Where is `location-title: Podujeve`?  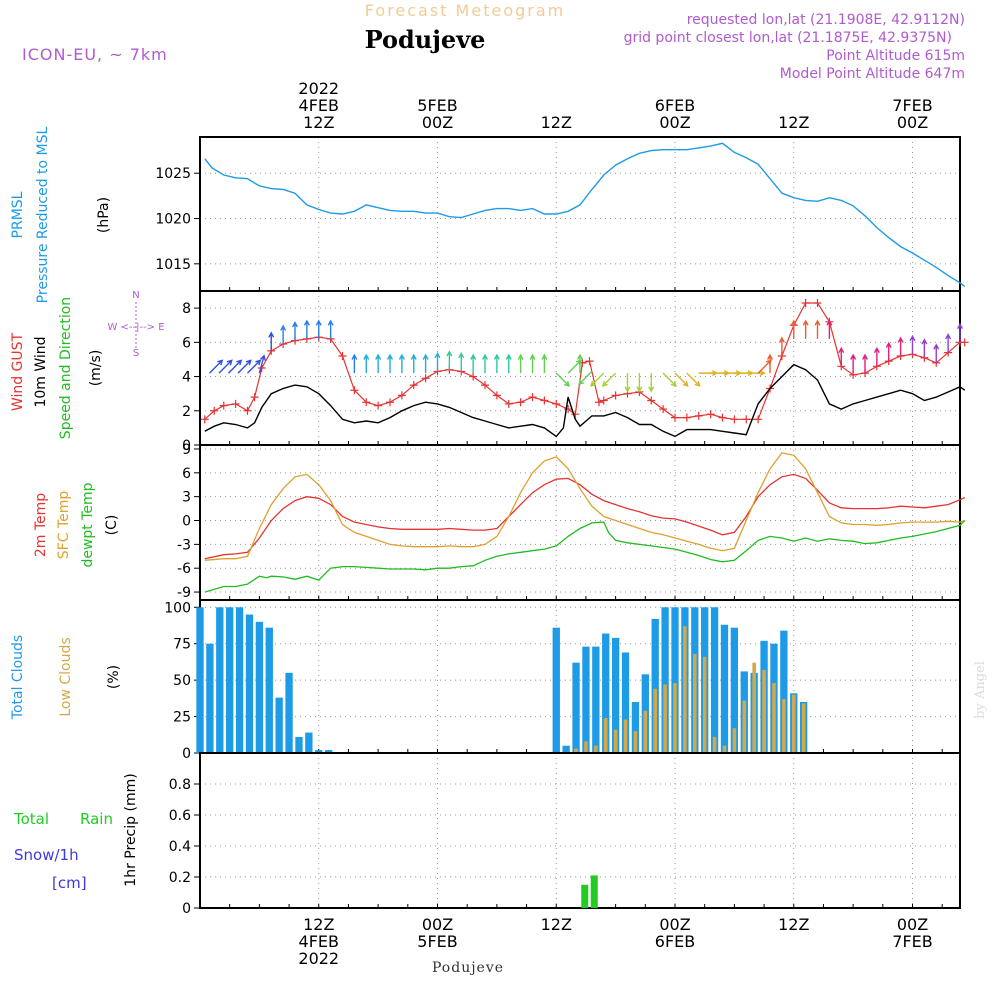
location-title: Podujeve is located at coordinates (425, 39).